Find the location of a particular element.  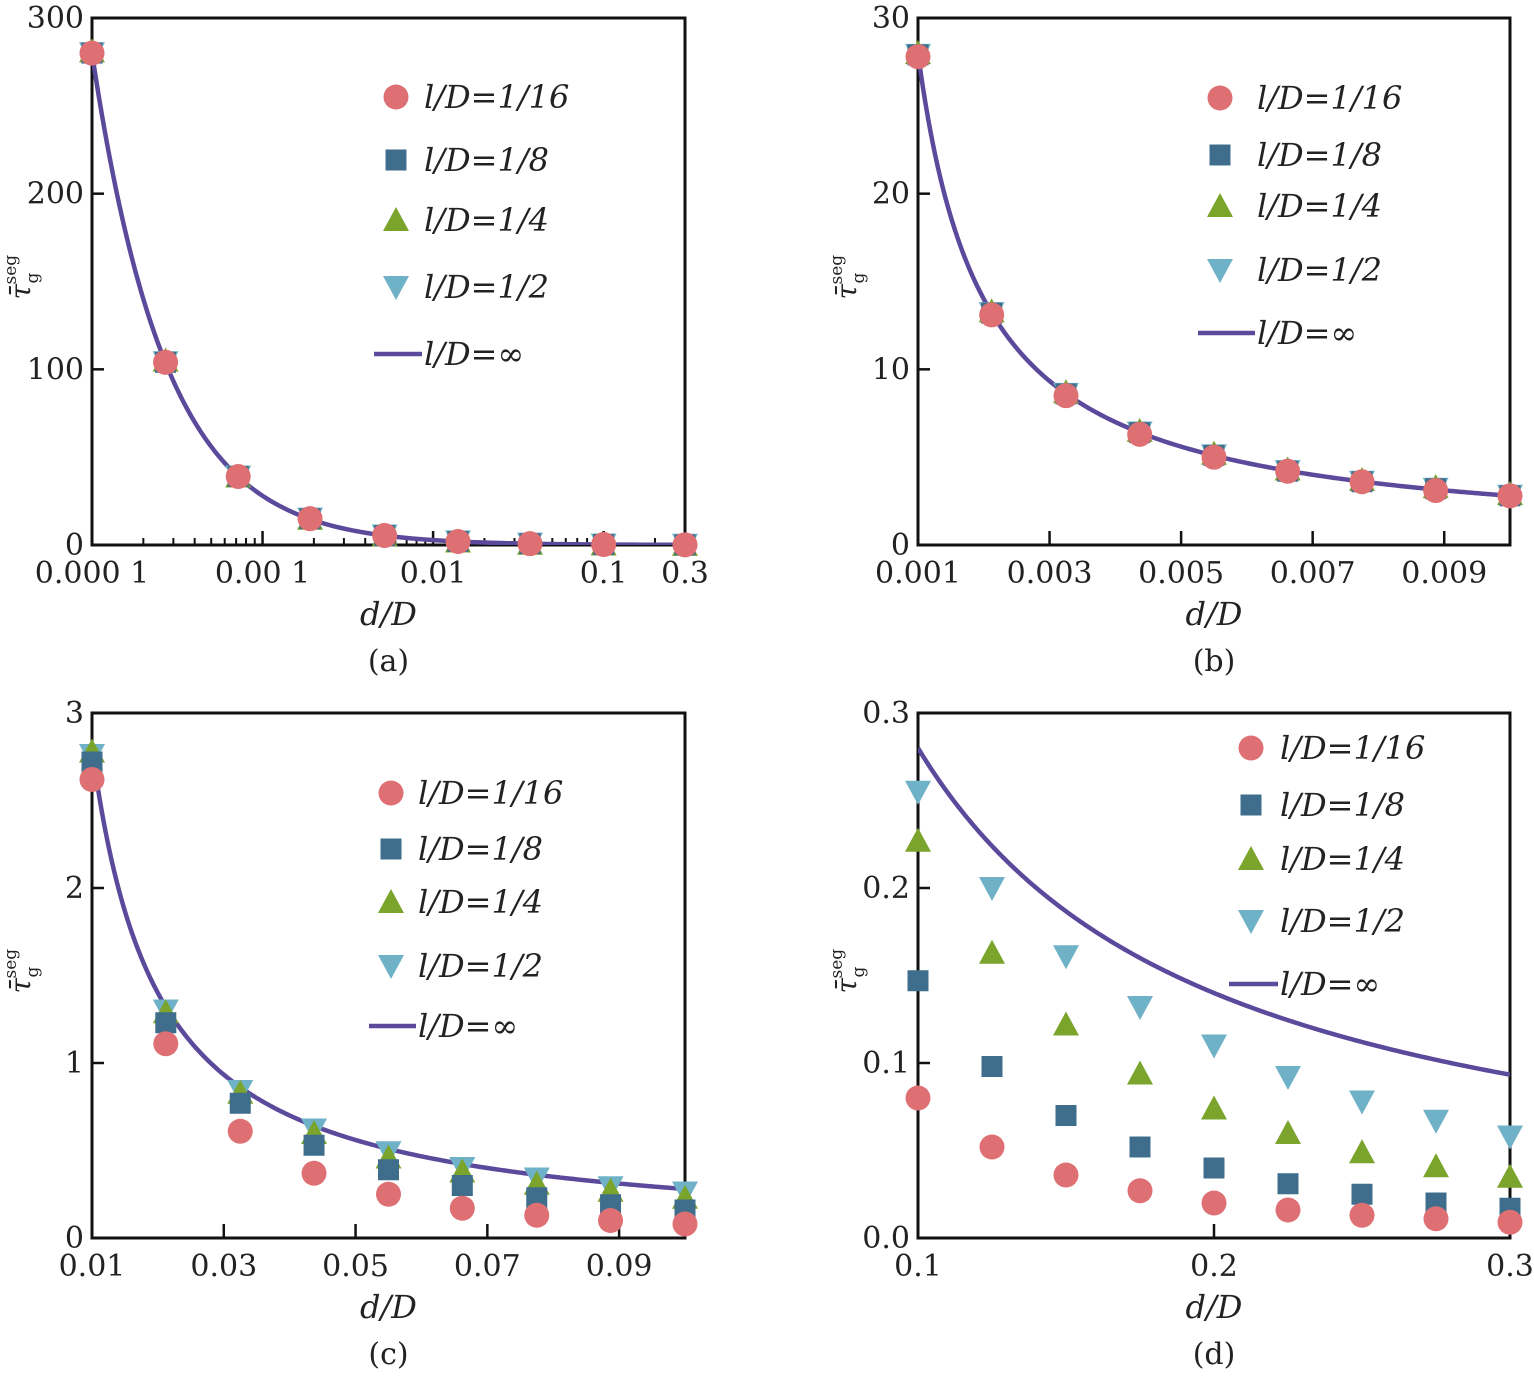

panel-label: (d) is located at coordinates (1214, 1354).